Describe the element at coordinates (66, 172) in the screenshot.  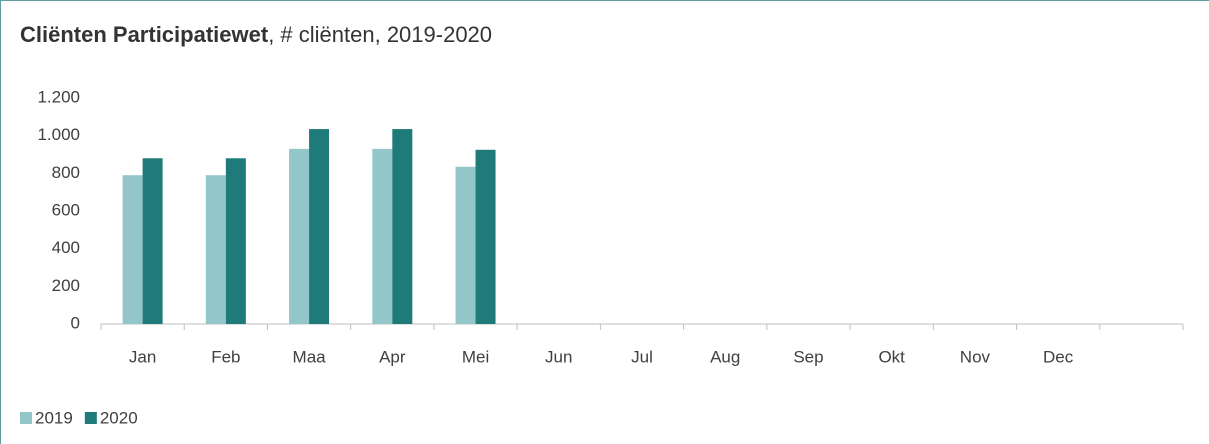
I see `y-tick-label: 800` at that location.